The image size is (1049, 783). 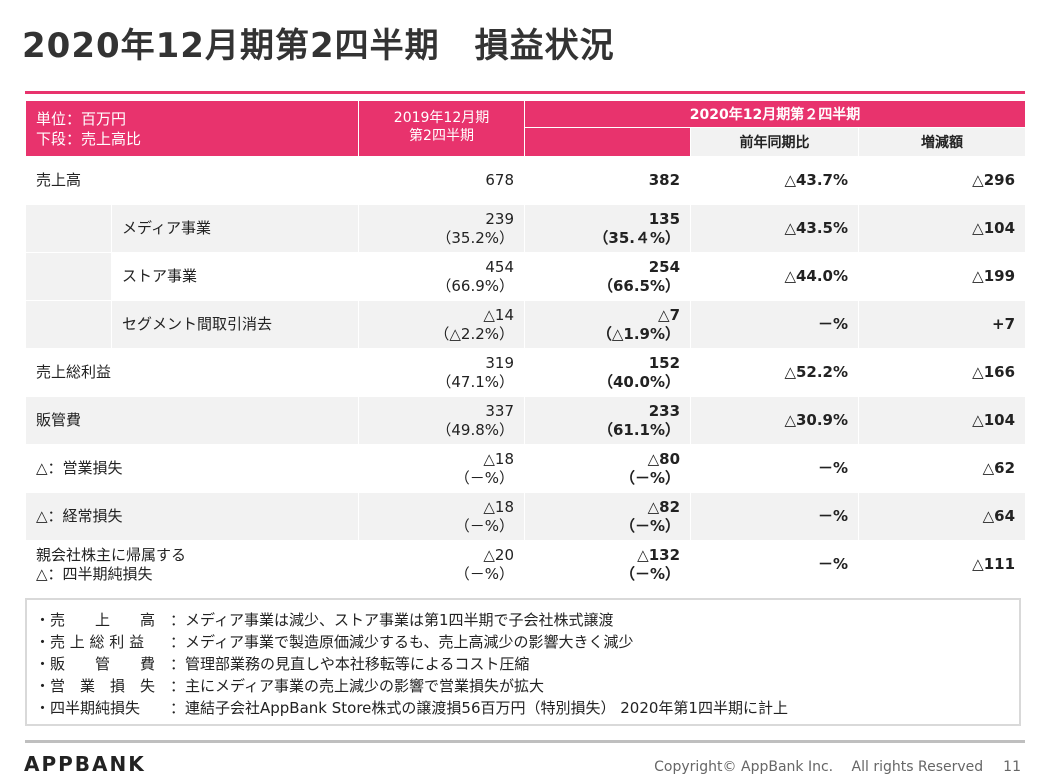 What do you see at coordinates (282, 664) in the screenshot?
I see `note-line: ・販 管 費：管理部業務の見直しや本社移転等によるコスト圧縮` at bounding box center [282, 664].